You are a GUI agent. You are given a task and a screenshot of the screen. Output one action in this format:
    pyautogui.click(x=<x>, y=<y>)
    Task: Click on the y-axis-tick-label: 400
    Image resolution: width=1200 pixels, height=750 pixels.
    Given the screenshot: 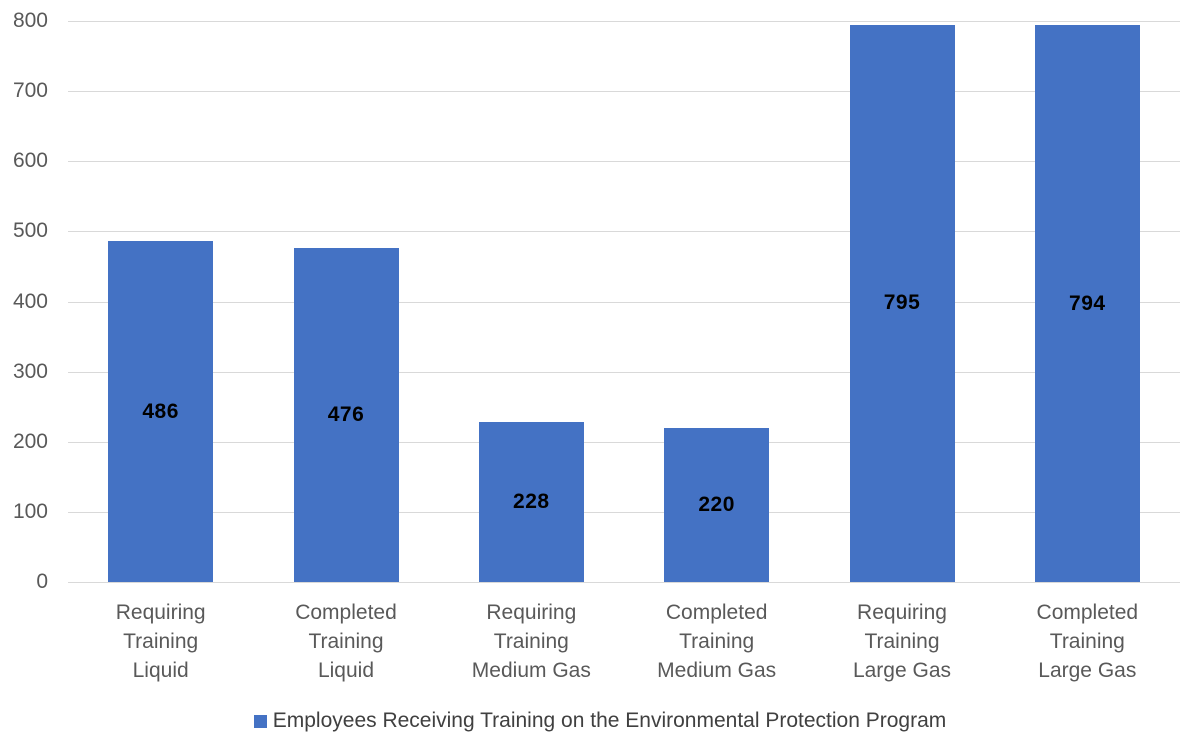 What is the action you would take?
    pyautogui.click(x=30, y=301)
    